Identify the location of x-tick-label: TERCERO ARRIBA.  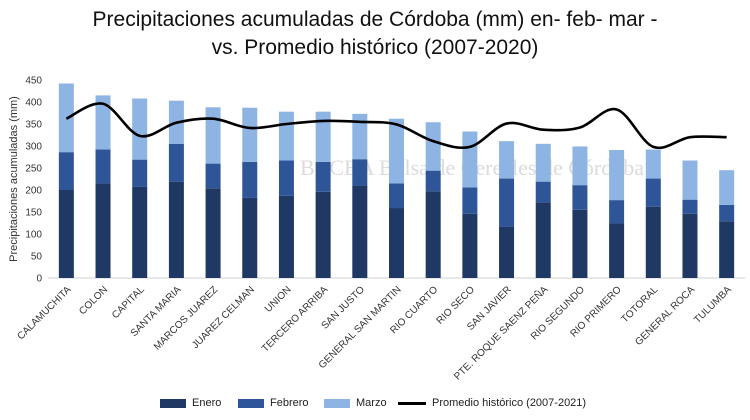
(295, 319).